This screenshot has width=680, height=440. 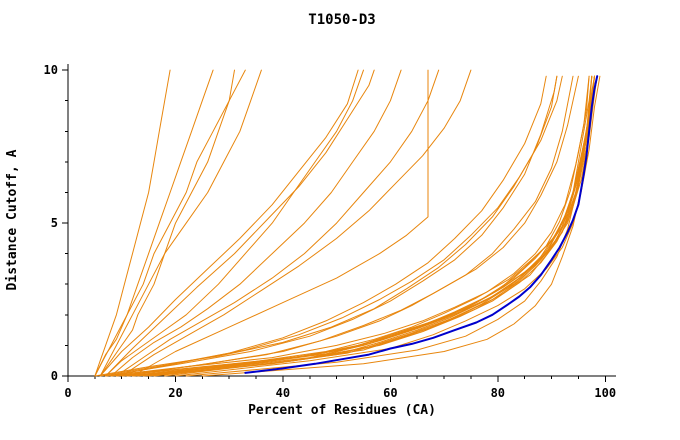 I want to click on x-tick-label: 80, so click(x=498, y=393).